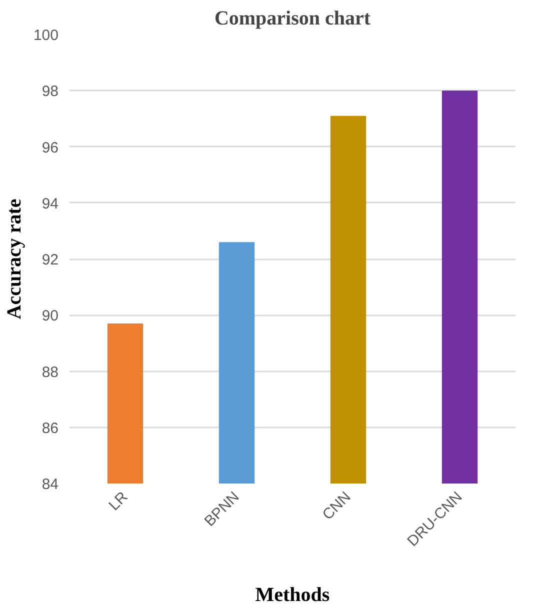 This screenshot has width=537, height=611. I want to click on y-tick-label: 94, so click(50, 203).